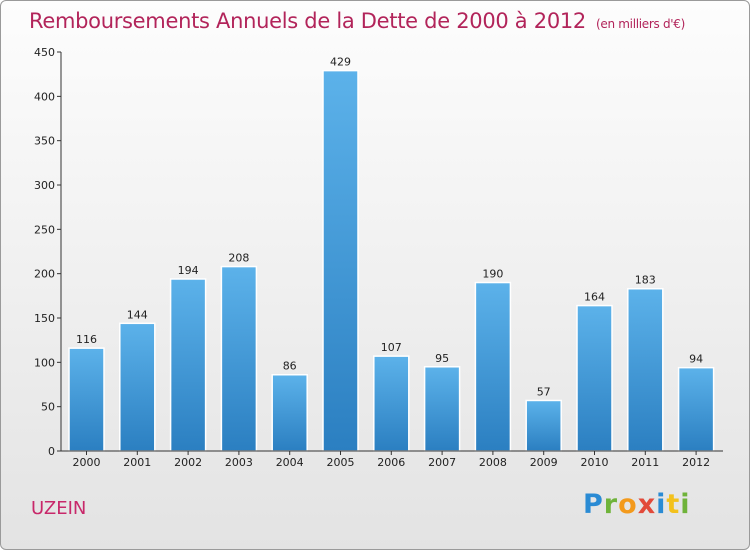 The height and width of the screenshot is (550, 750). I want to click on bar-value-label: 208, so click(238, 258).